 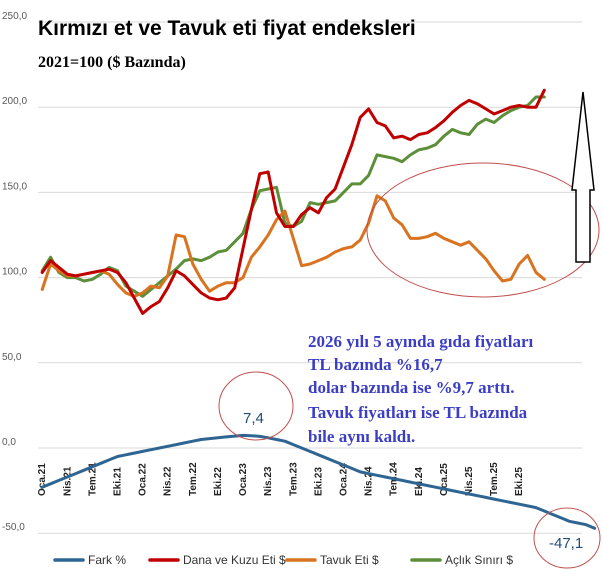 What do you see at coordinates (14, 16) in the screenshot?
I see `y-tick-label: 250,0` at bounding box center [14, 16].